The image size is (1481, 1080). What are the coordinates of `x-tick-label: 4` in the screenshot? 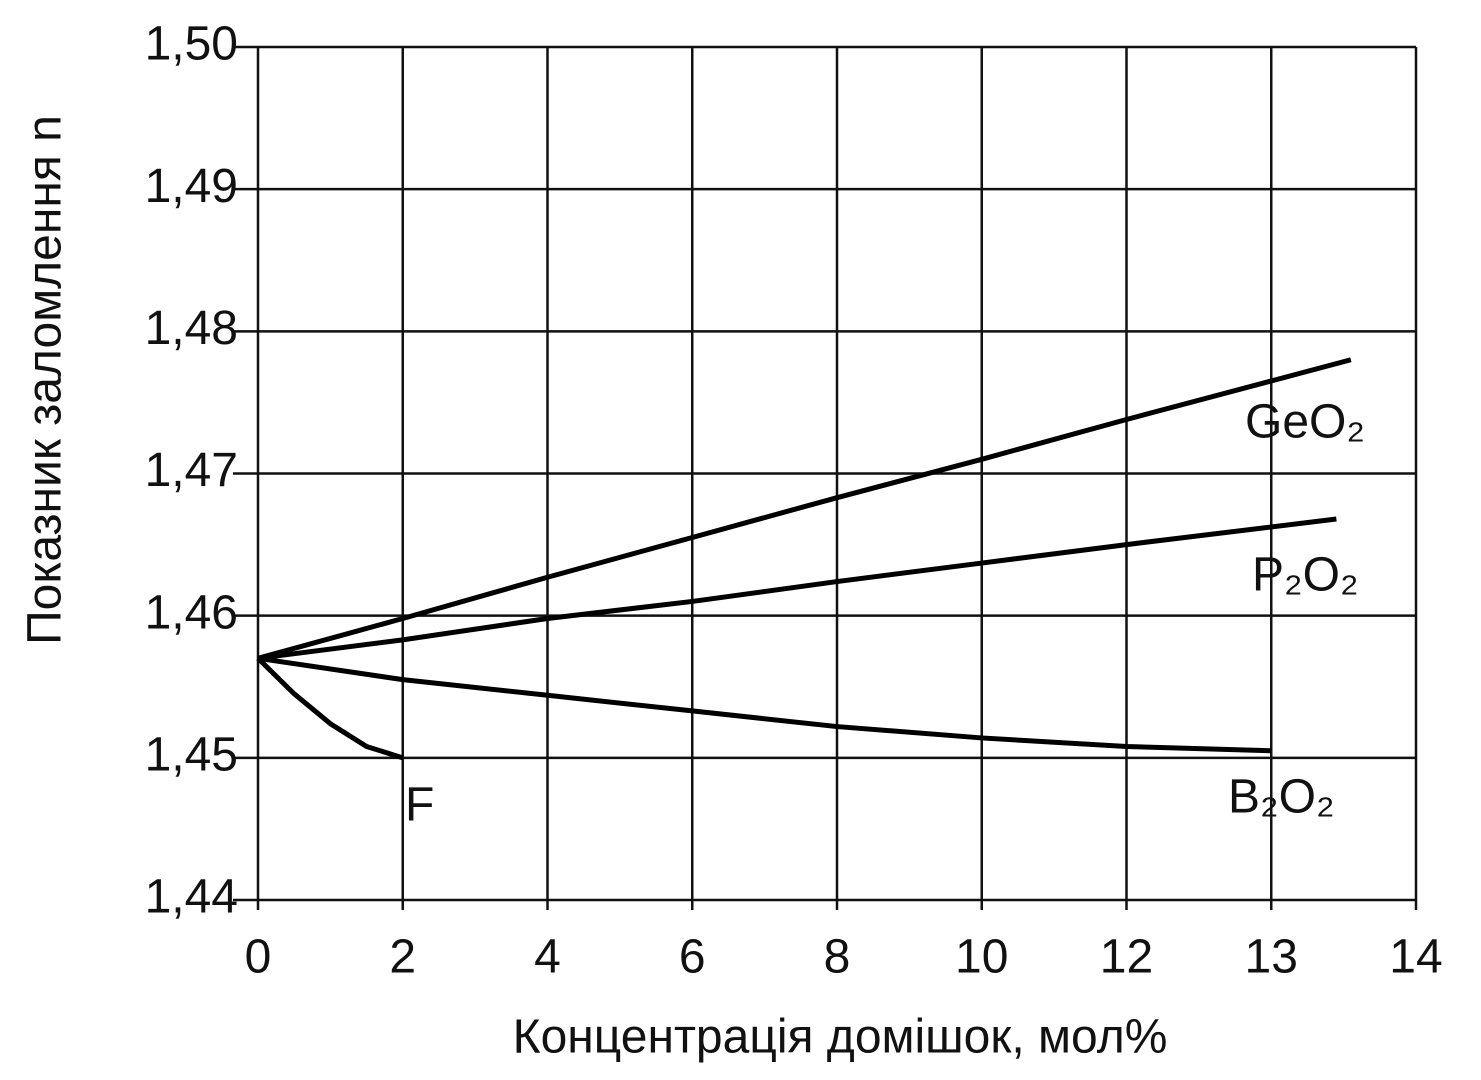 It's located at (547, 957).